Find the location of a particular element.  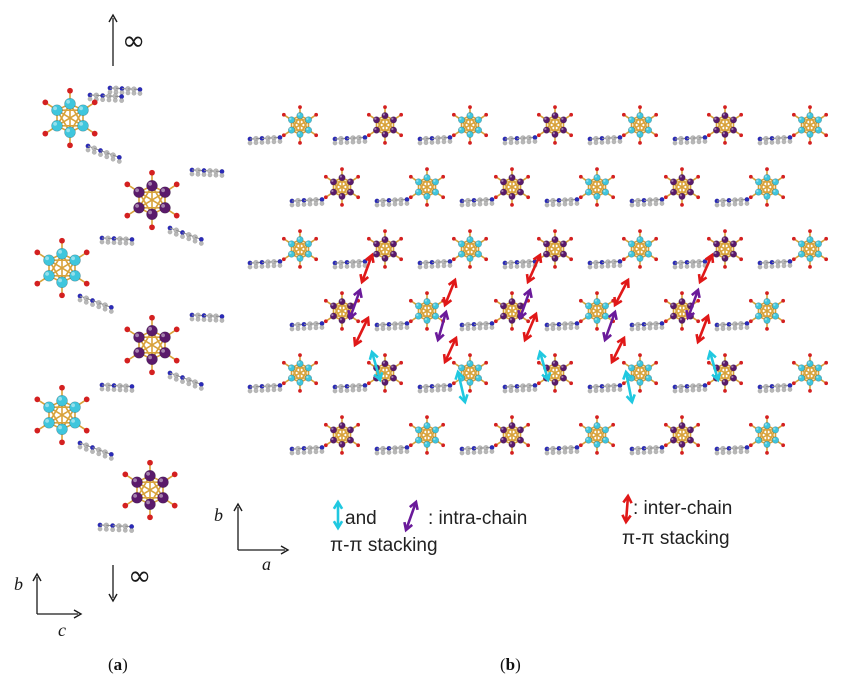

inter-chain-arrow is located at coordinates (703, 329).